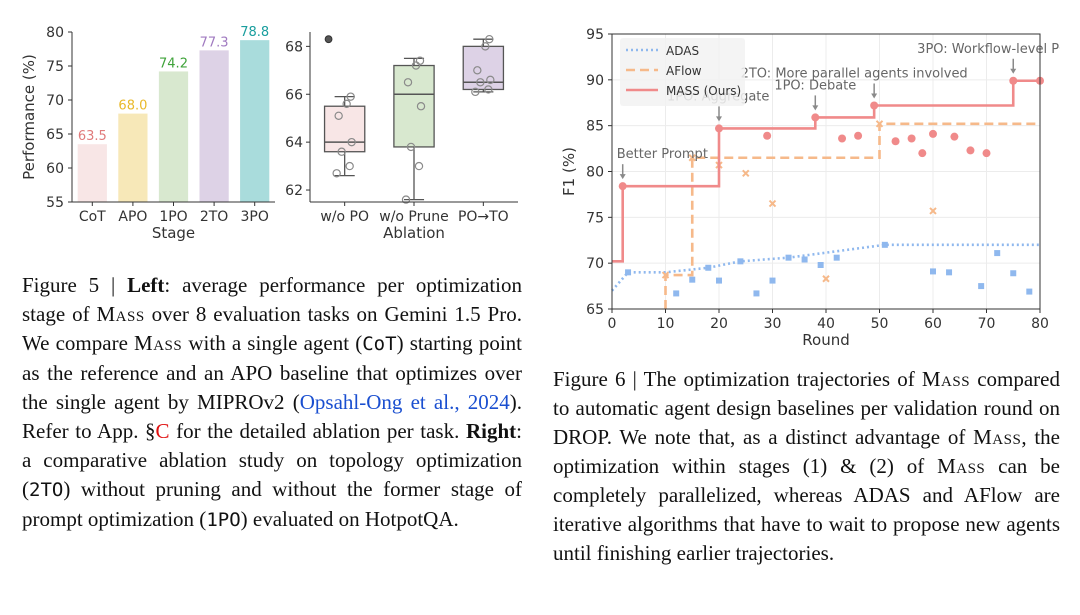 The height and width of the screenshot is (615, 1080). What do you see at coordinates (92, 173) in the screenshot?
I see `bar-cot` at bounding box center [92, 173].